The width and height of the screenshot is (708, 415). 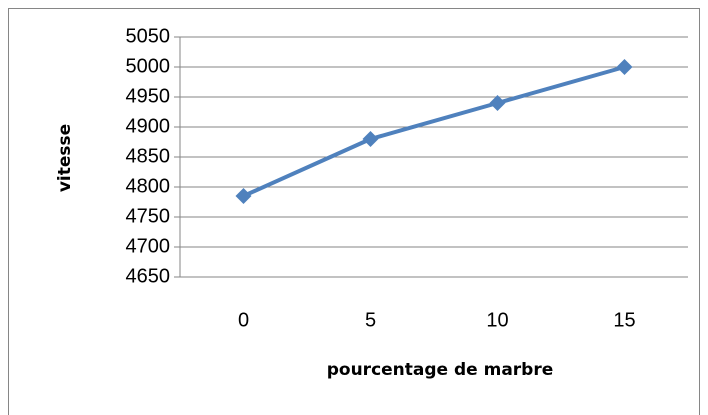 I want to click on y-axis-title: vitesse, so click(x=65, y=158).